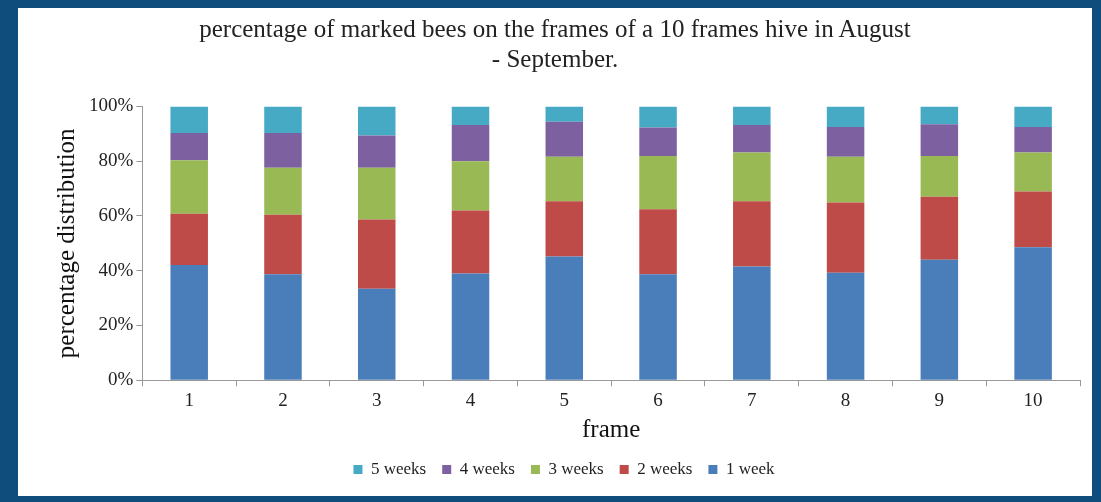  Describe the element at coordinates (65, 243) in the screenshot. I see `y-axis-title: percentage distribution` at that location.